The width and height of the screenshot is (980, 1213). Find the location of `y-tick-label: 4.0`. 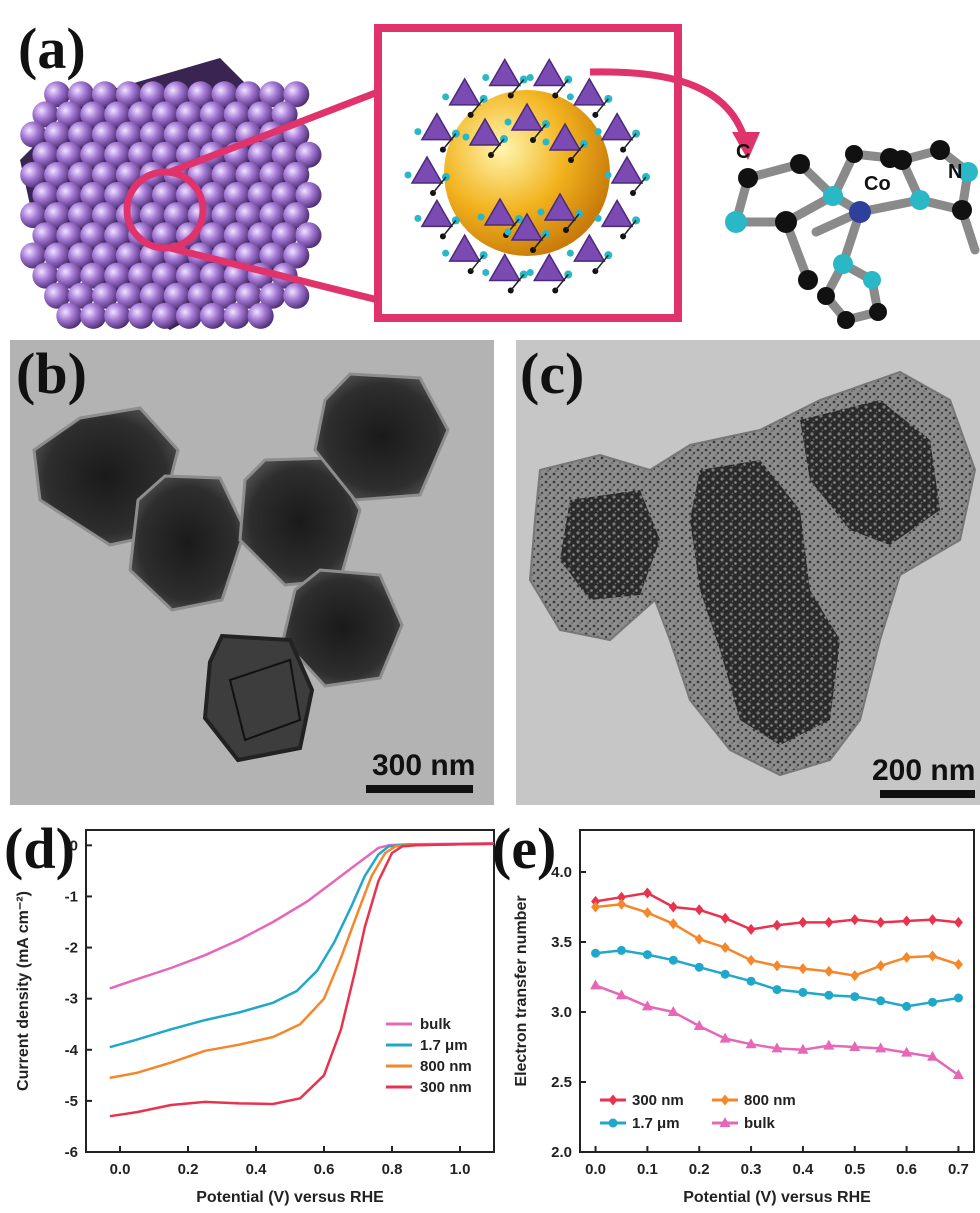

y-tick-label: 4.0 is located at coordinates (561, 872).